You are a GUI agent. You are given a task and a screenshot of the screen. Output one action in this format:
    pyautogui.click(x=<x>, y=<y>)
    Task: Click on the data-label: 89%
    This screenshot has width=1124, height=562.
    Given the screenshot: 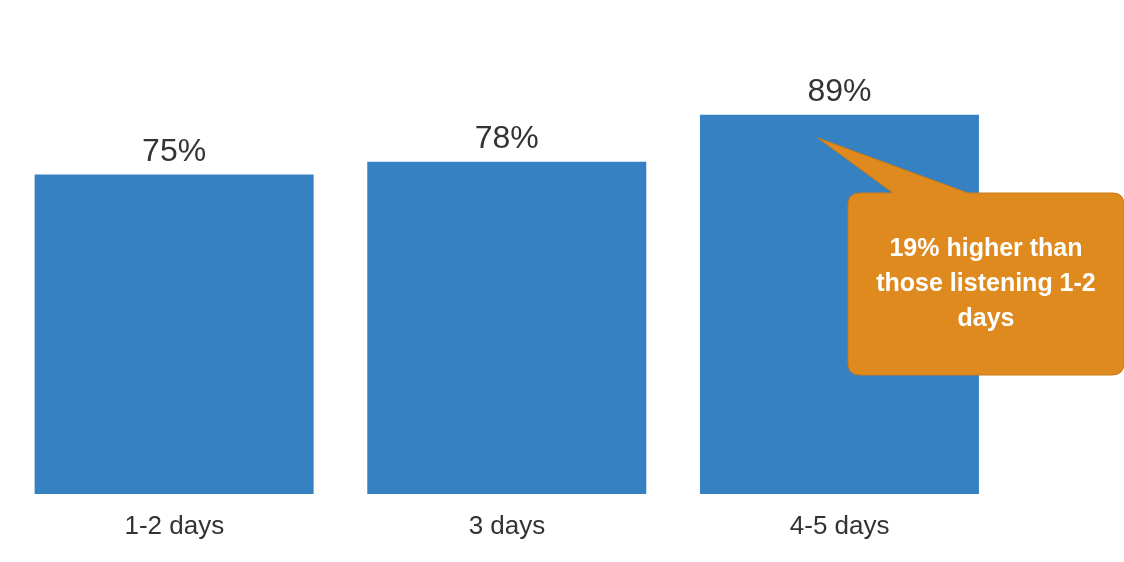 What is the action you would take?
    pyautogui.click(x=839, y=89)
    